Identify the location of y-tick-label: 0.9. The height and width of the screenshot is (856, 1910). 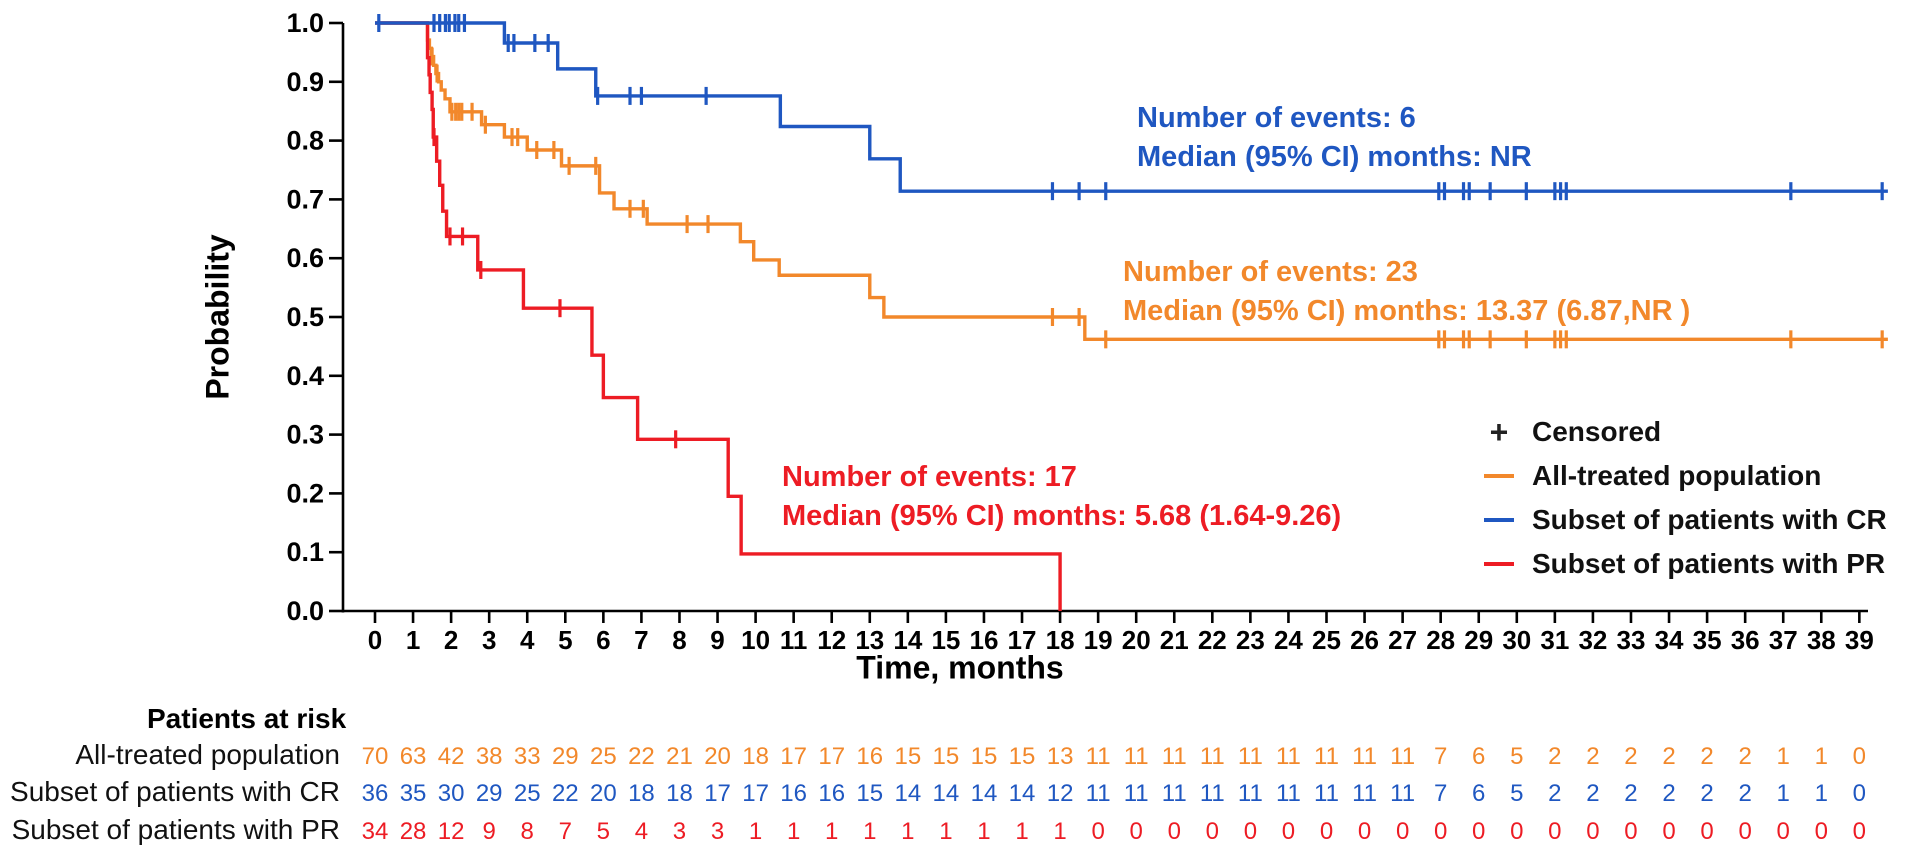
(305, 82).